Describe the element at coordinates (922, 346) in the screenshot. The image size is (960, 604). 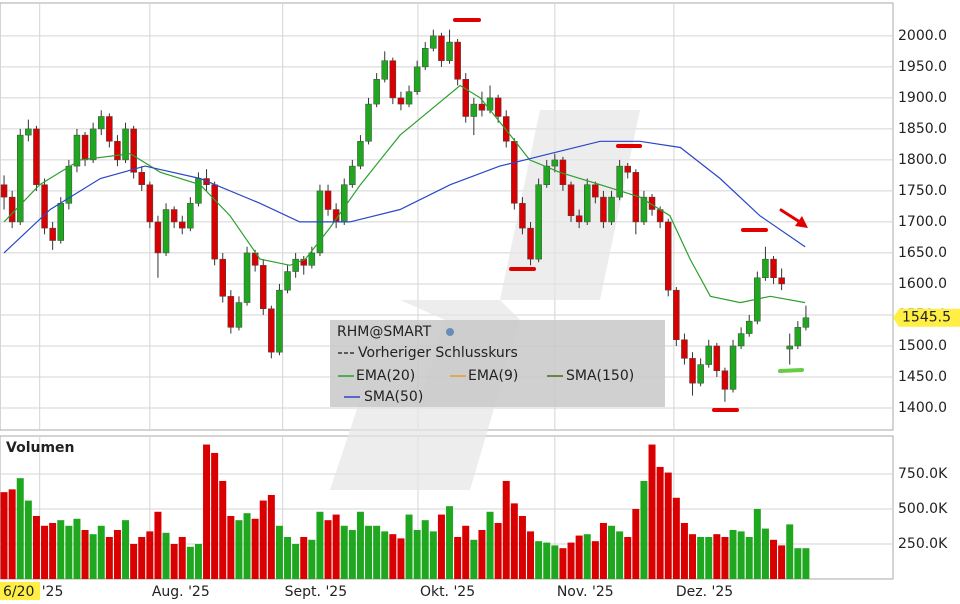
I see `y-tick-label: 1500.0` at that location.